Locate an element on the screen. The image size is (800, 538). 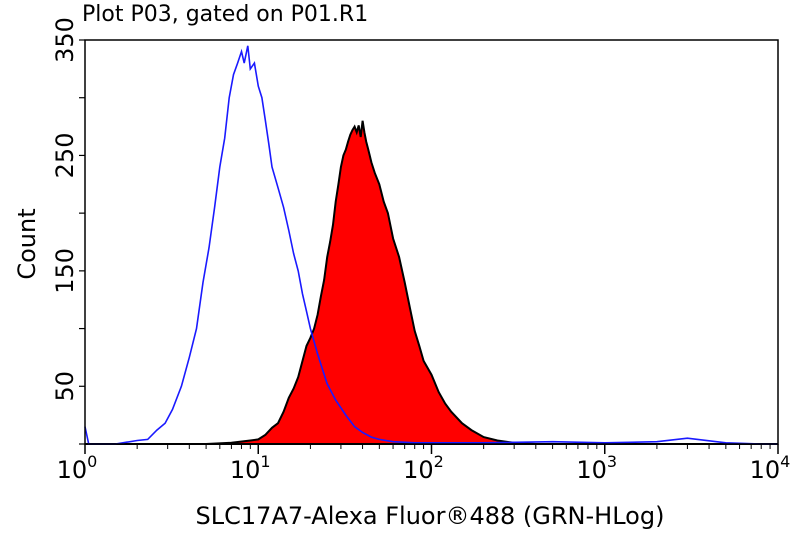
x-tick-label: 10¹ is located at coordinates (250, 468).